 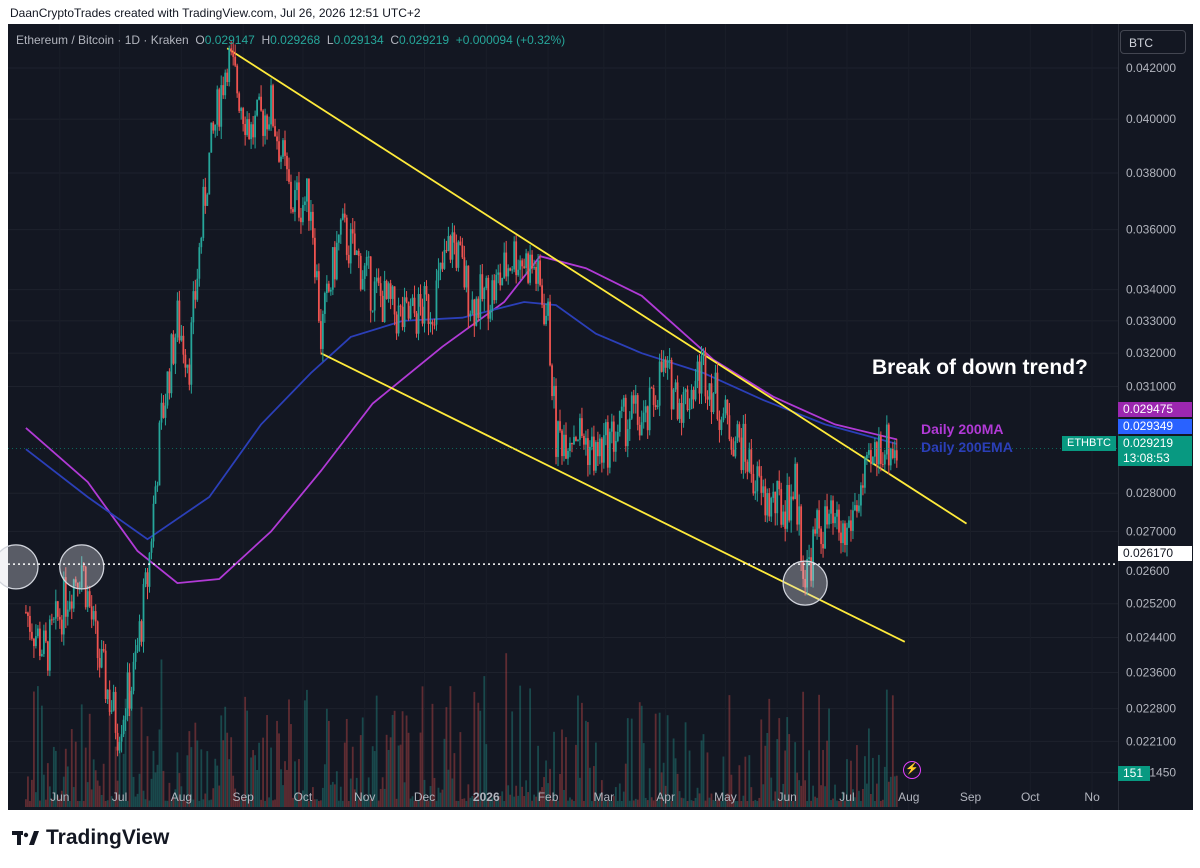 What do you see at coordinates (1153, 42) in the screenshot?
I see `currency-selector: BTC` at bounding box center [1153, 42].